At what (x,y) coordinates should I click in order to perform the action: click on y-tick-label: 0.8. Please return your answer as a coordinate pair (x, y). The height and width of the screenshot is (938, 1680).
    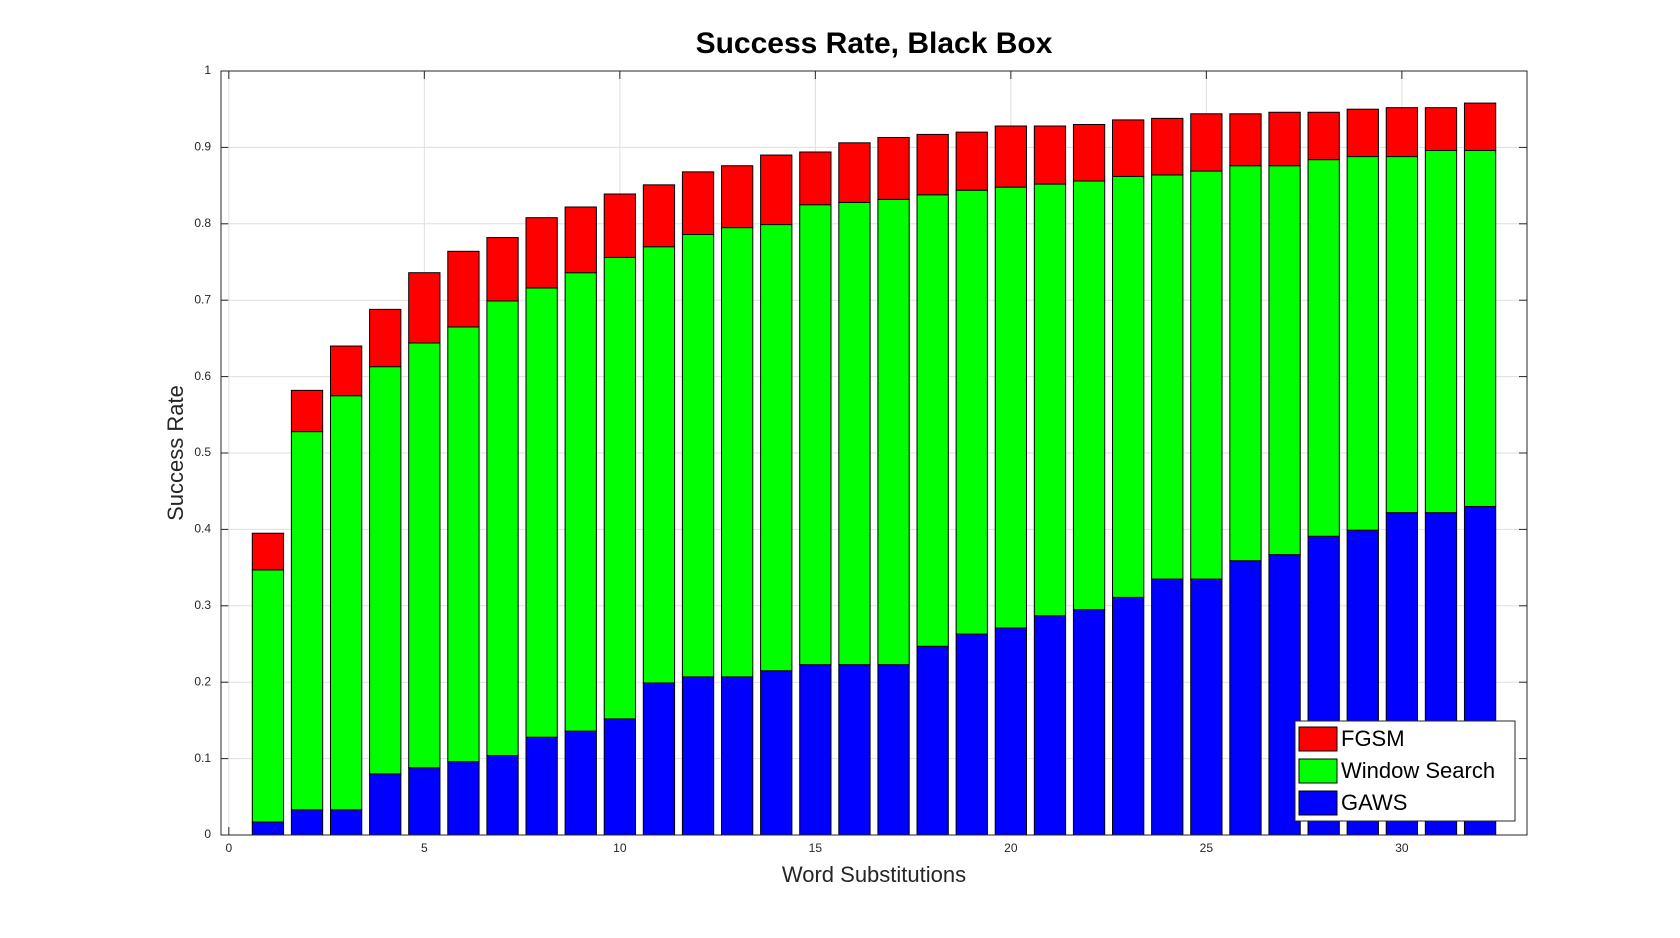
    Looking at the image, I should click on (202, 223).